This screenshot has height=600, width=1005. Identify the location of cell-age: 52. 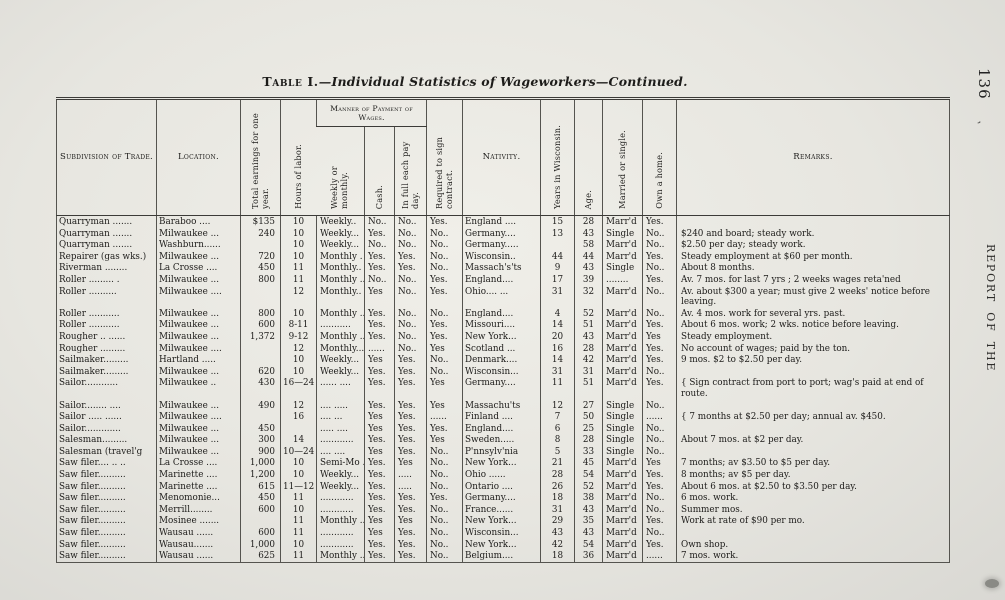
(588, 486).